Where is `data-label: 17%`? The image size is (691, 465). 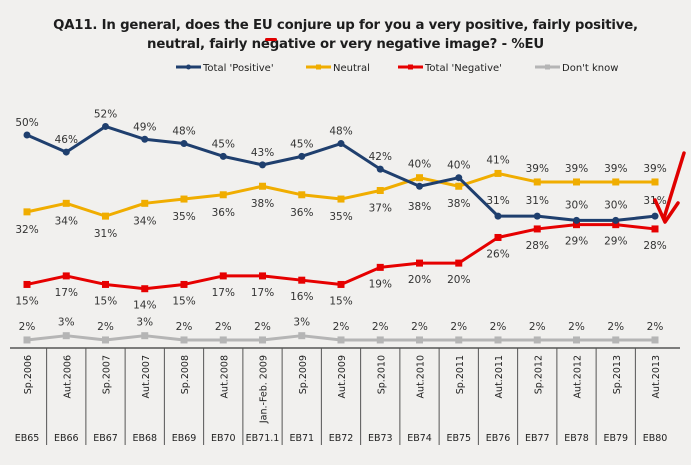
data-label: 17% is located at coordinates (223, 293).